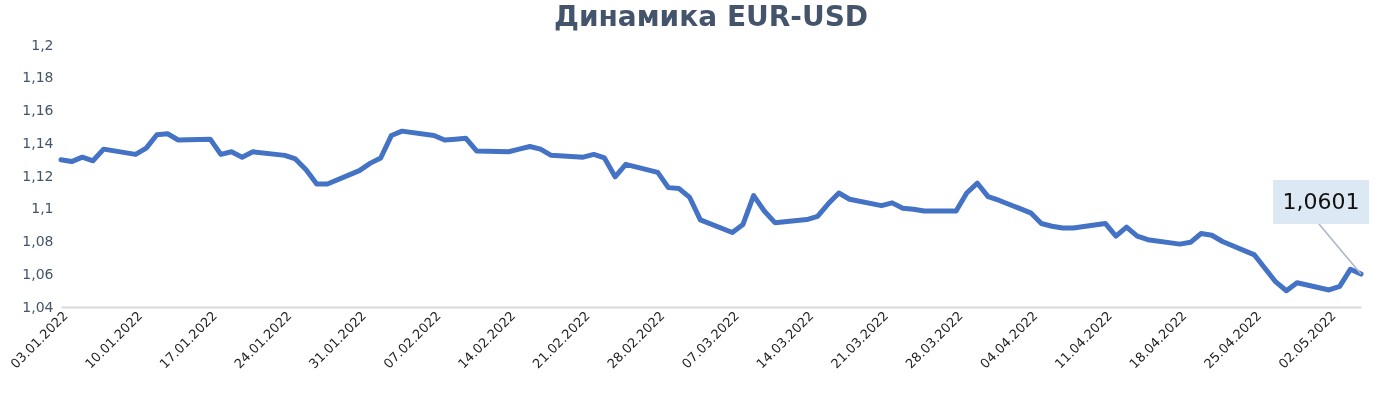 The height and width of the screenshot is (405, 1400). What do you see at coordinates (38, 306) in the screenshot?
I see `y-tick-label: 1,04` at bounding box center [38, 306].